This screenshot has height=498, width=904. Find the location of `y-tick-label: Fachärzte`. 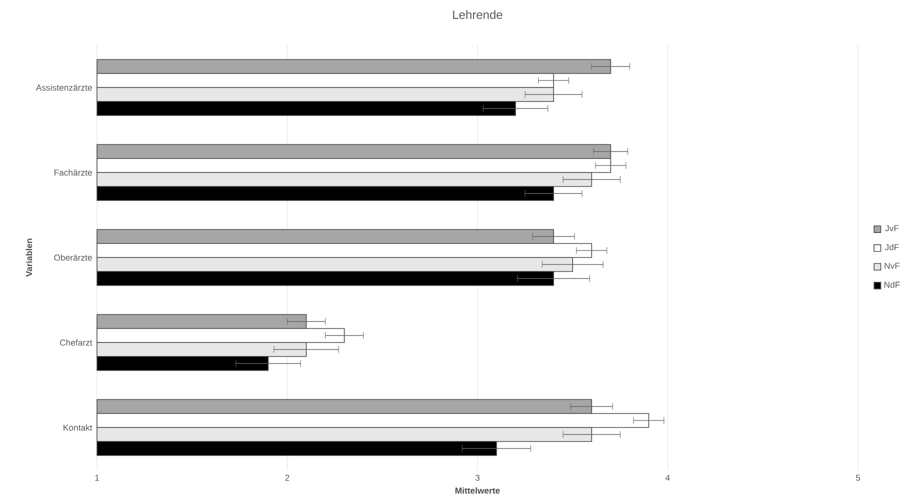

y-tick-label: Fachärzte is located at coordinates (73, 172).